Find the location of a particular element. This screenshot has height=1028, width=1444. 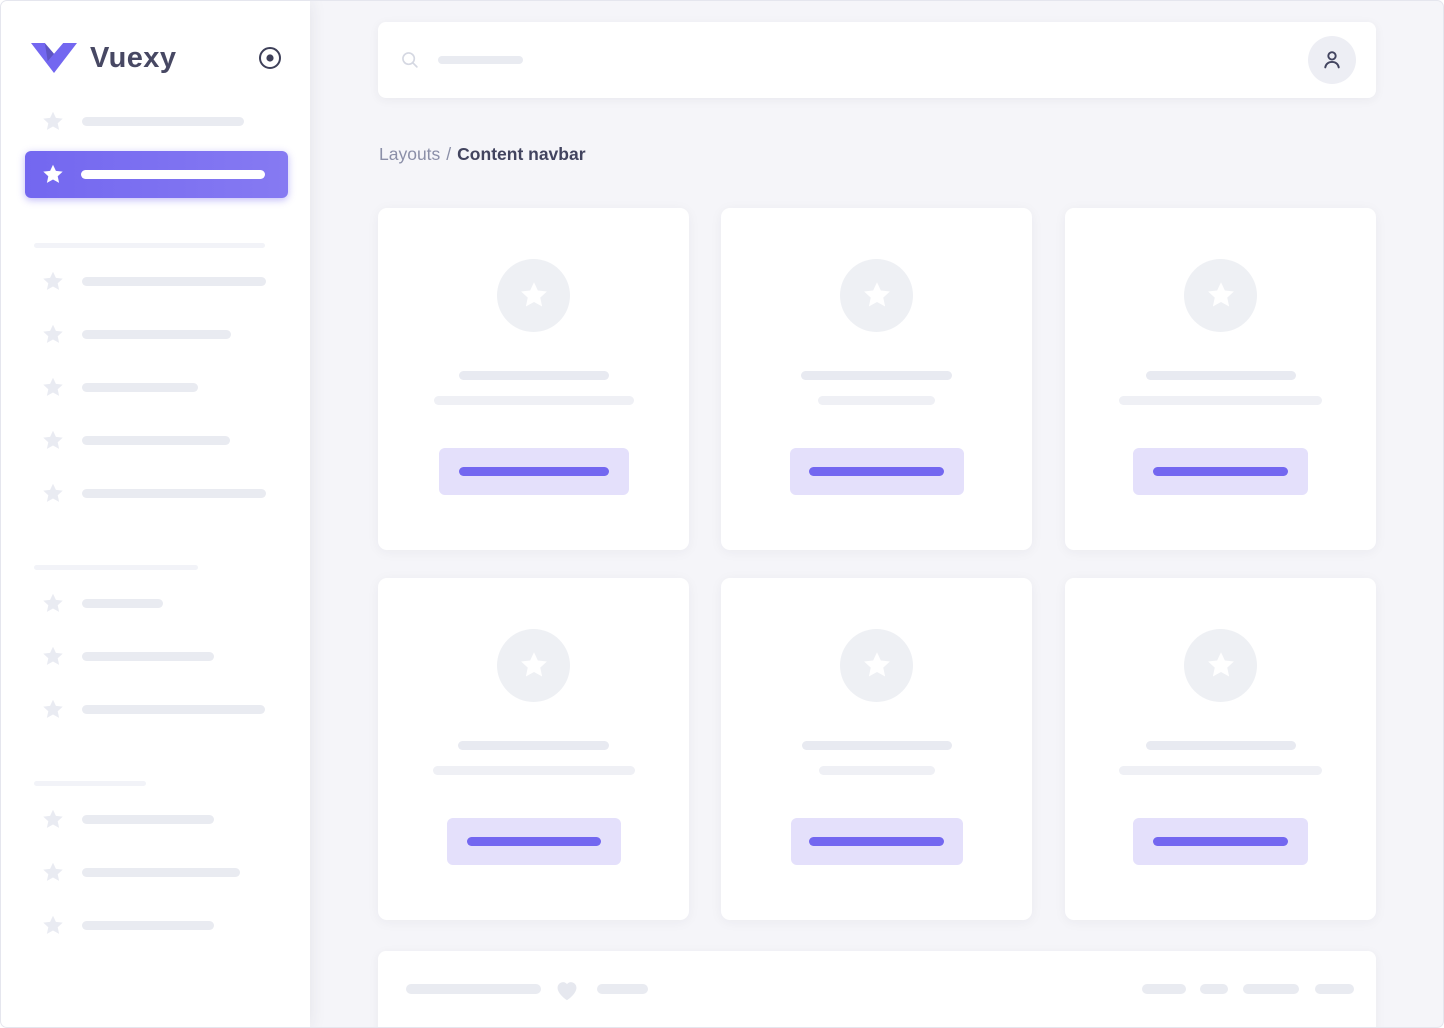

brand-name: Vuexy is located at coordinates (133, 57).